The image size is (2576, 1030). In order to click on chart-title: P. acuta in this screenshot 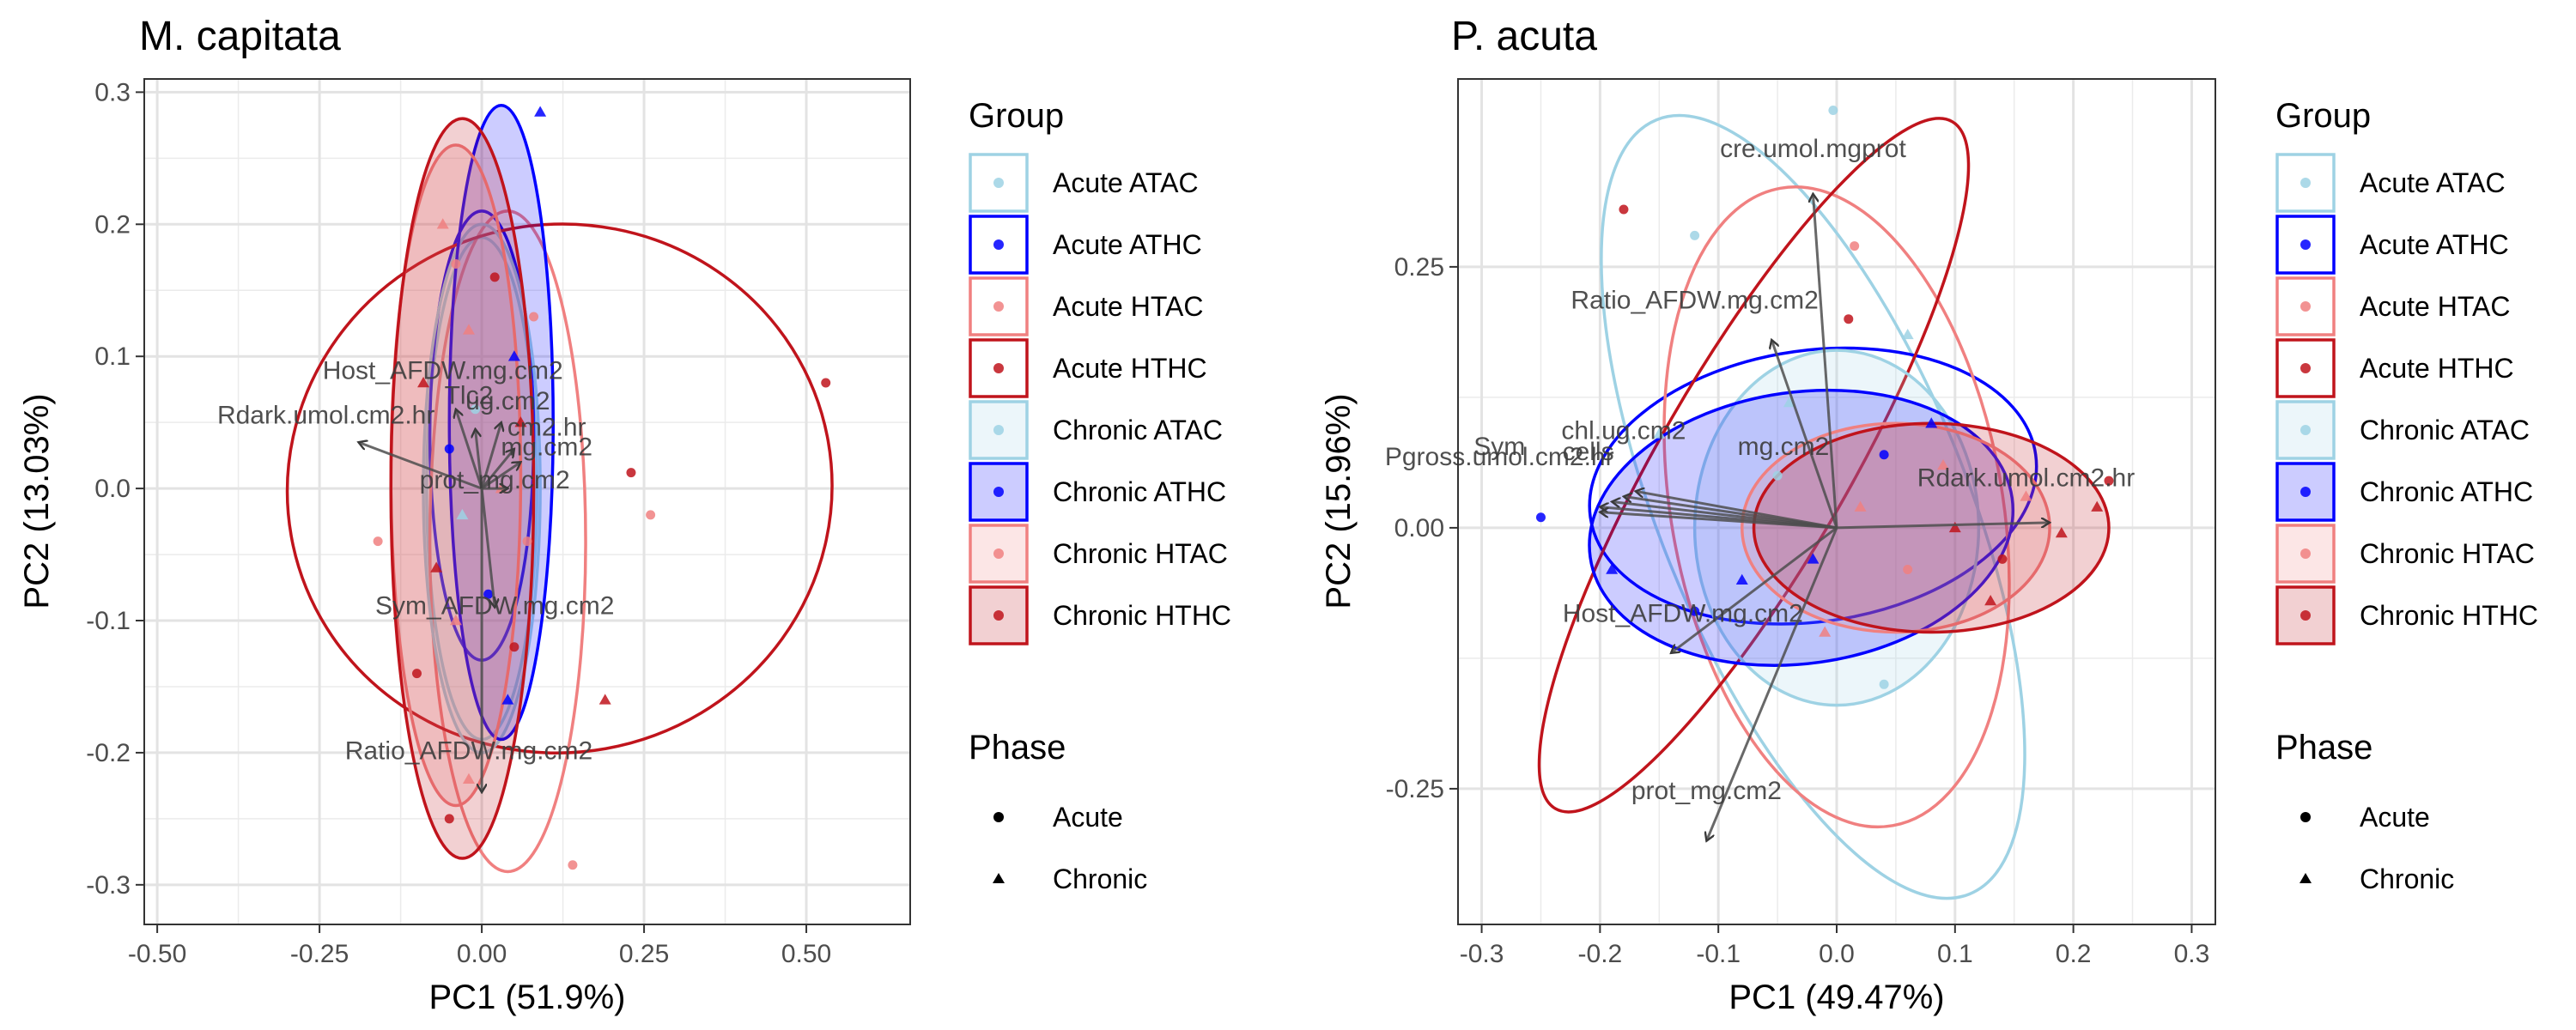, I will do `click(1524, 36)`.